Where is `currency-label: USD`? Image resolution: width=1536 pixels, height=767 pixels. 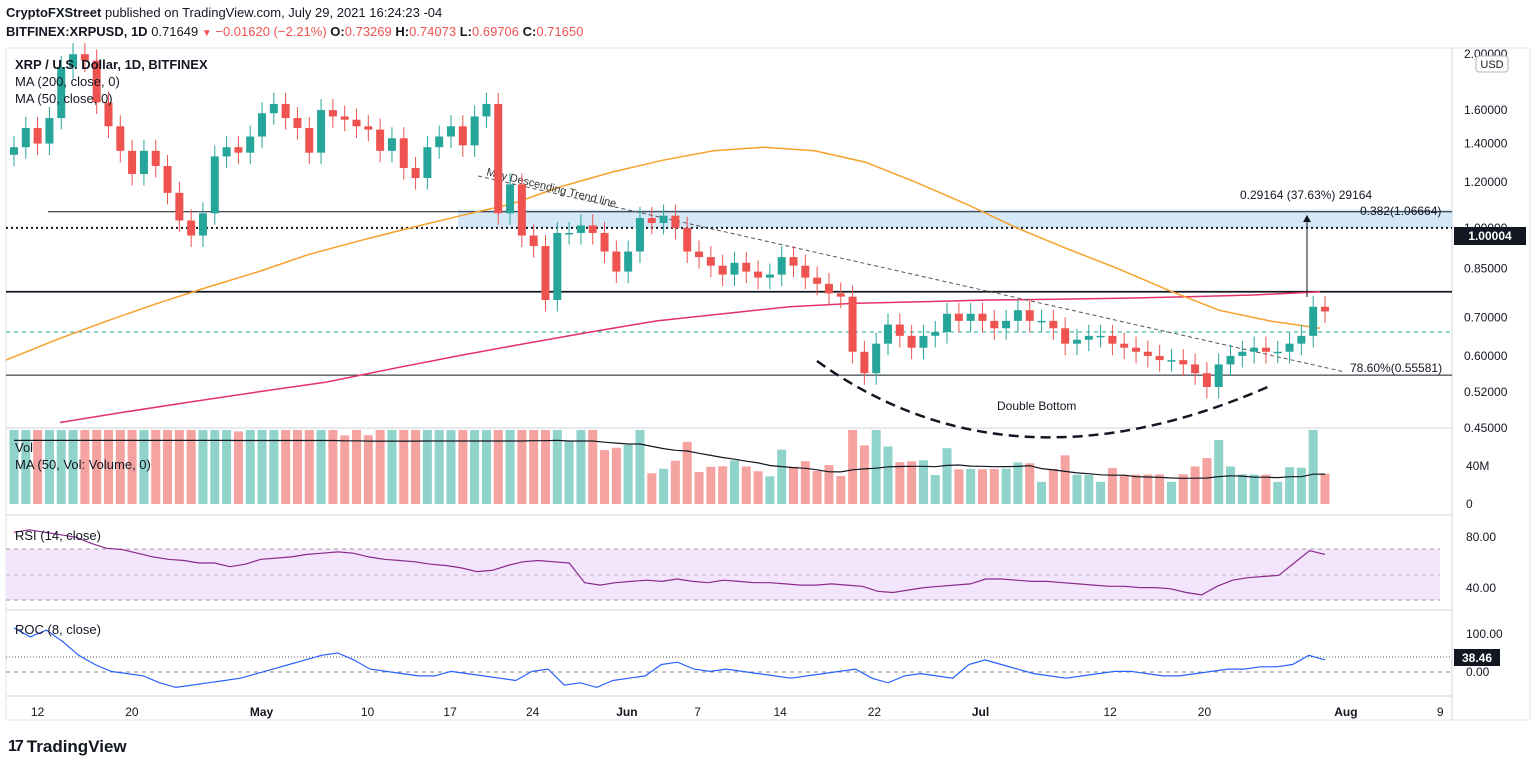
currency-label: USD is located at coordinates (1491, 65).